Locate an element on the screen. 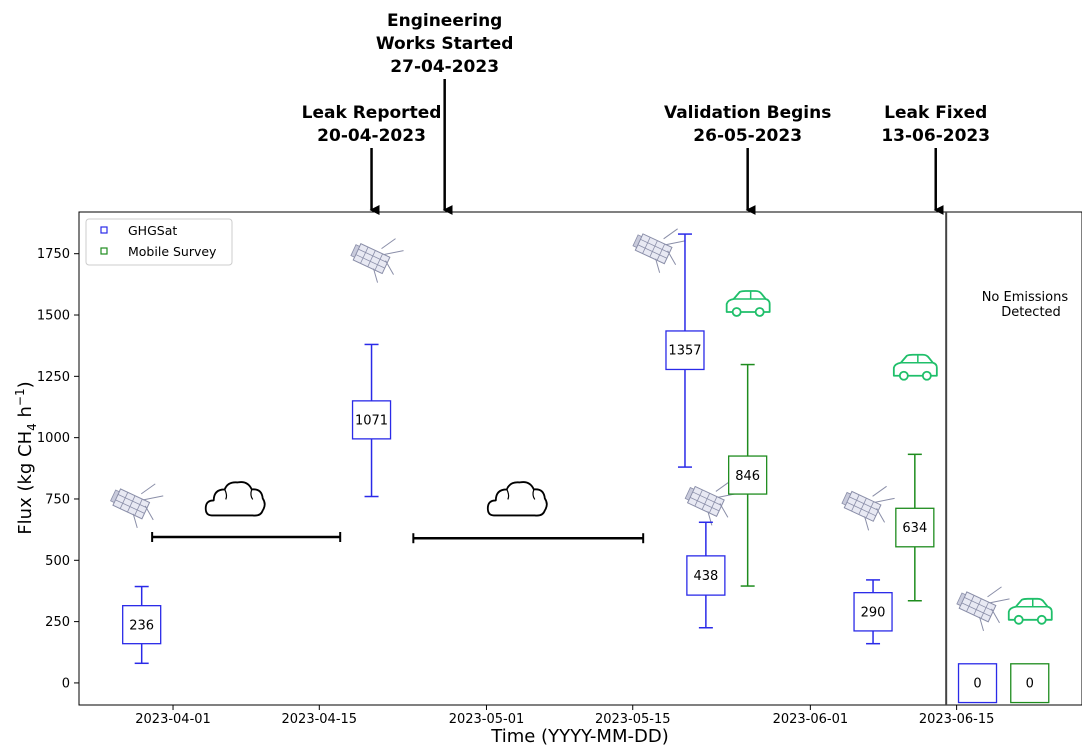  event-annotation-line: Validation Begins is located at coordinates (747, 113).